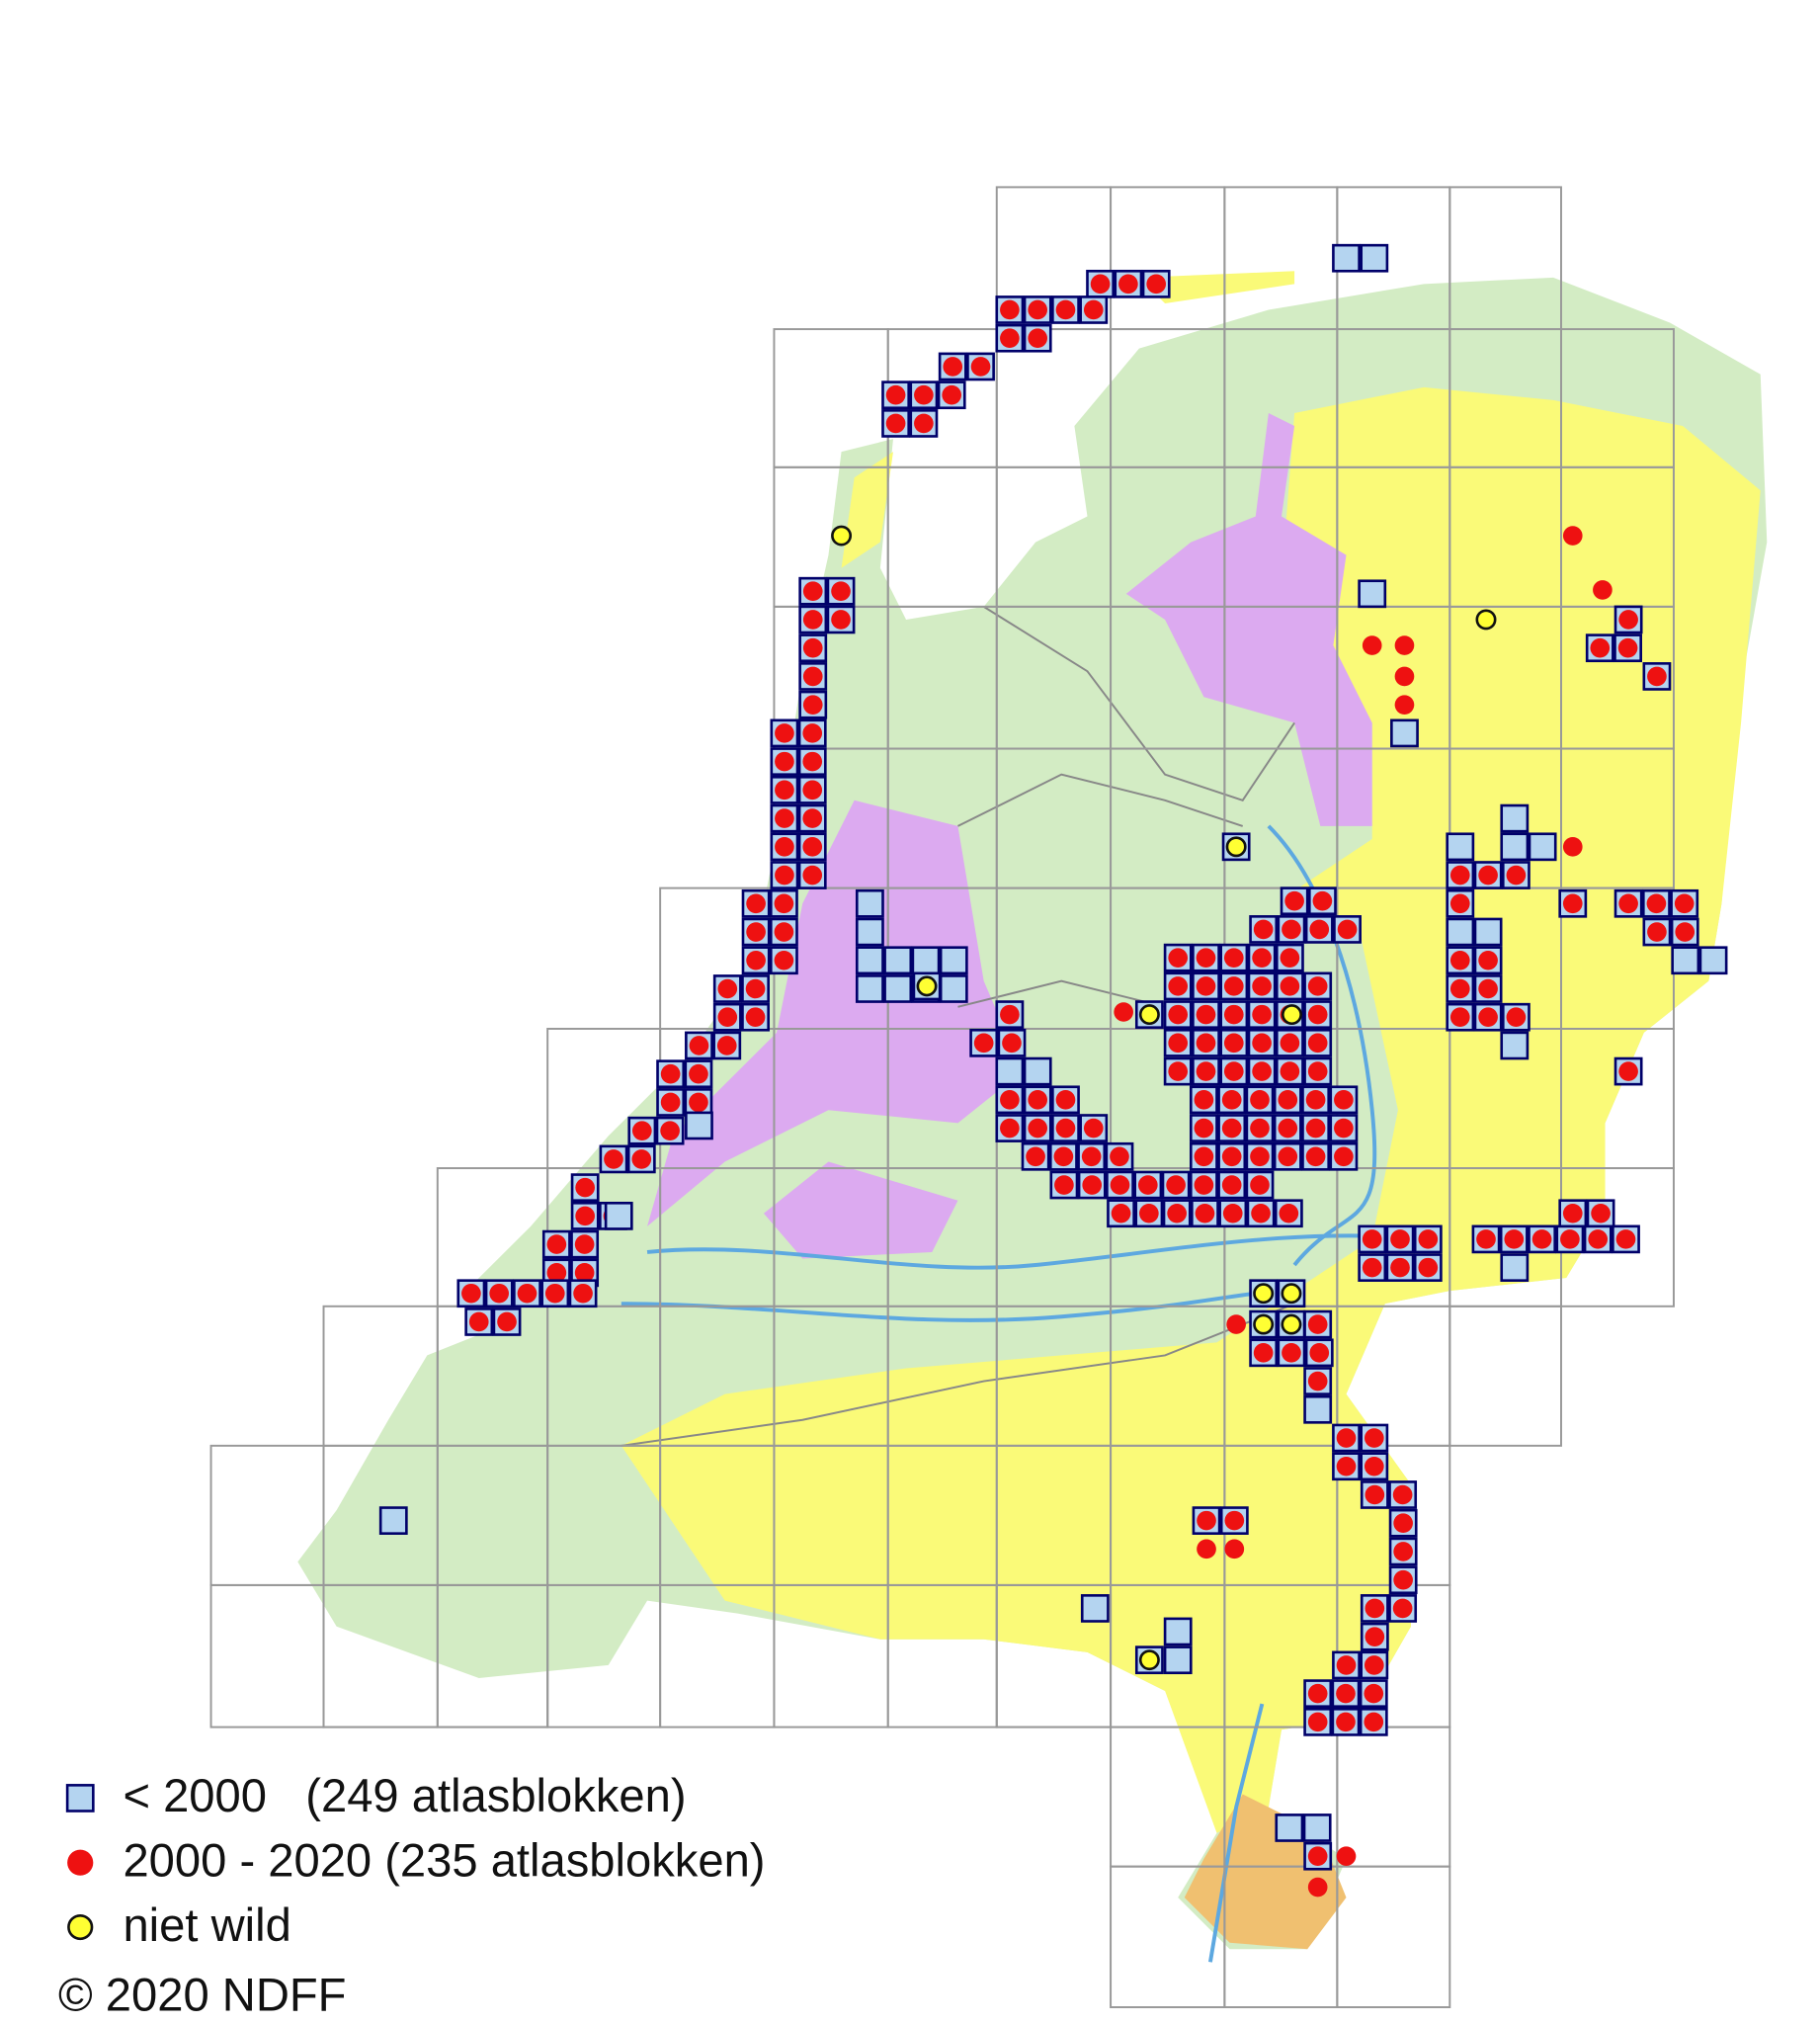  Describe the element at coordinates (860, 1210) in the screenshot. I see `land-purple-south` at that location.